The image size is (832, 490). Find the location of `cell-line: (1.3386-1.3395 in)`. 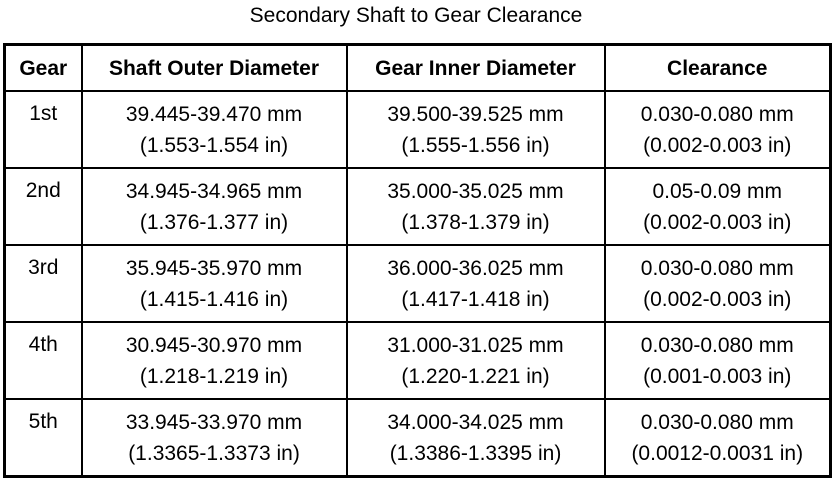

cell-line: (1.3386-1.3395 in) is located at coordinates (475, 453).